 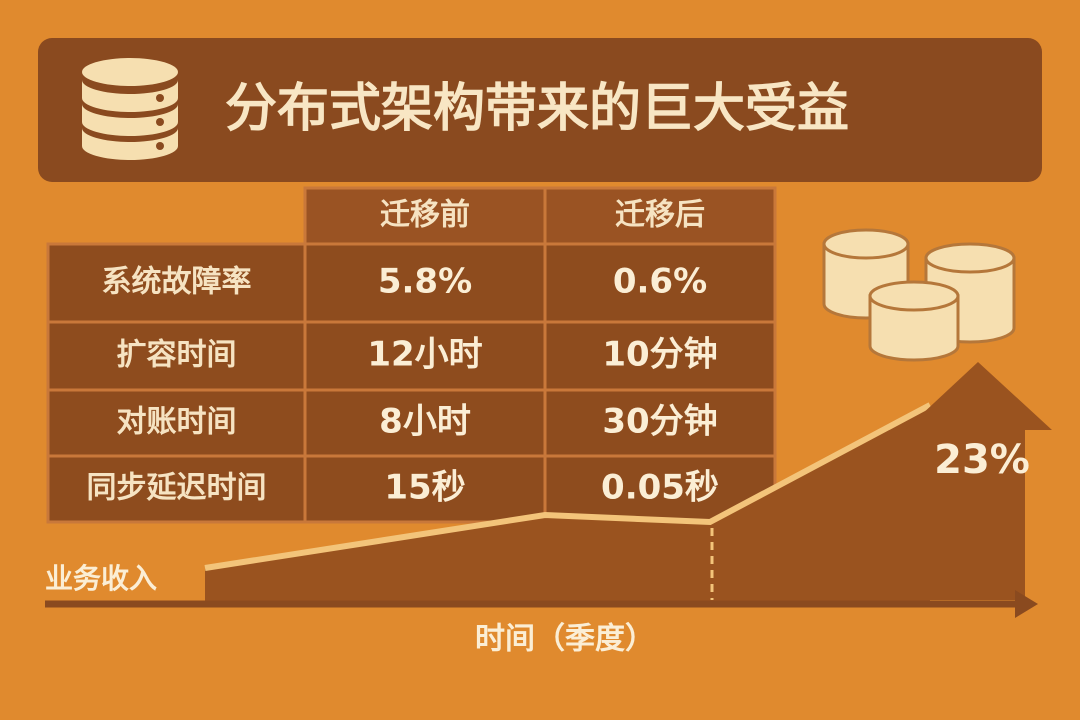 What do you see at coordinates (982, 460) in the screenshot?
I see `growth-label: 23%` at bounding box center [982, 460].